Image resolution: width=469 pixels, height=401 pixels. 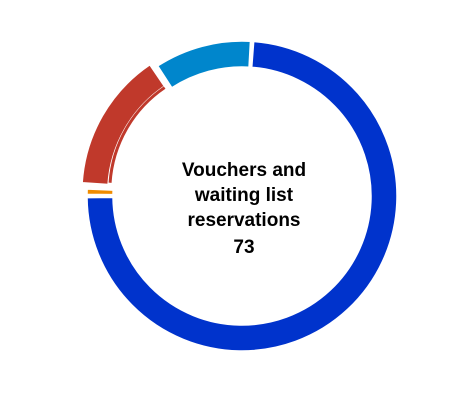 What do you see at coordinates (244, 170) in the screenshot?
I see `center-label-line-1: Vouchers and` at bounding box center [244, 170].